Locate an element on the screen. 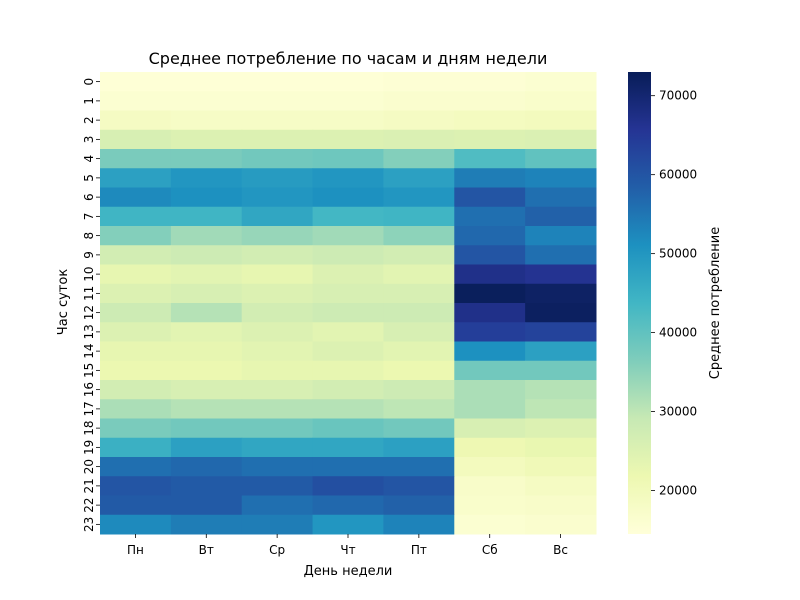  heatmap-cell-14-Ср is located at coordinates (277, 351).